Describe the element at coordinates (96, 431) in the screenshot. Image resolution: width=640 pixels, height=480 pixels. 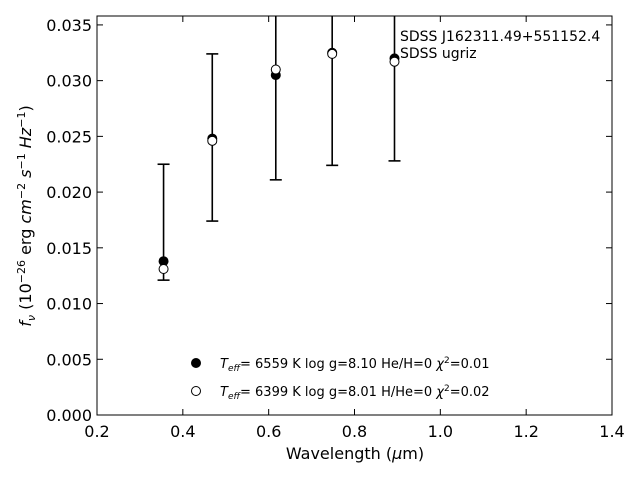
I see `x-tick-label: 0.2` at that location.